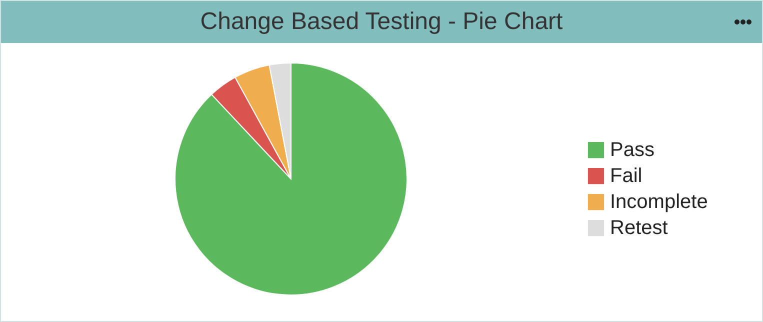 The image size is (763, 322). Describe the element at coordinates (381, 21) in the screenshot. I see `chart-title: Change Based Testing - Pie Chart` at that location.